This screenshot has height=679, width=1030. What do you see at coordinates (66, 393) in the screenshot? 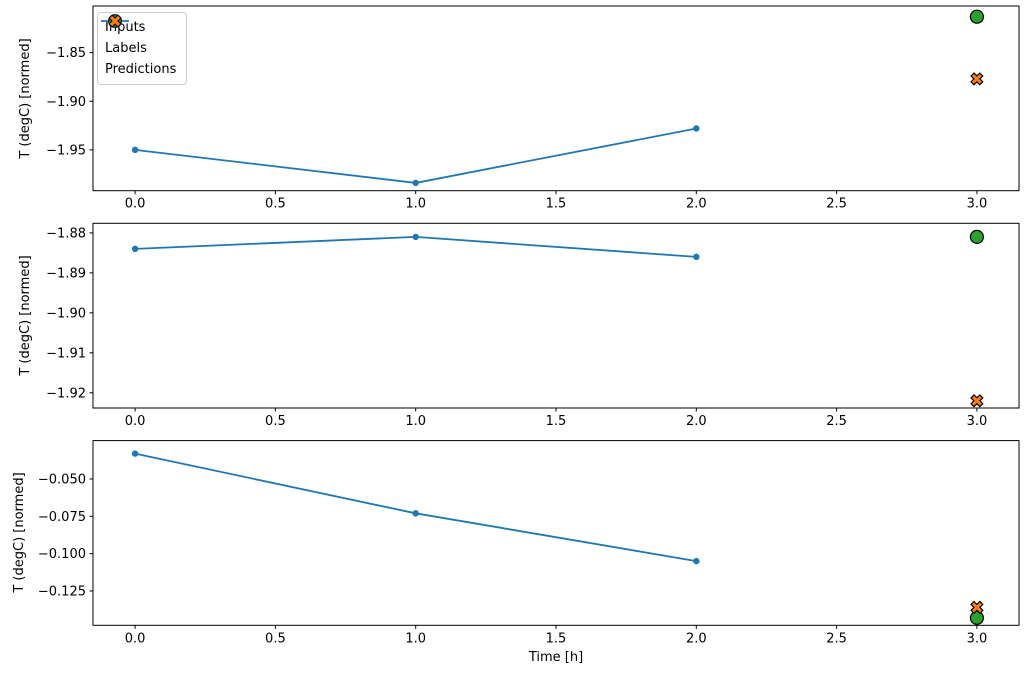
I see `y-tick-label: −1.92` at bounding box center [66, 393].